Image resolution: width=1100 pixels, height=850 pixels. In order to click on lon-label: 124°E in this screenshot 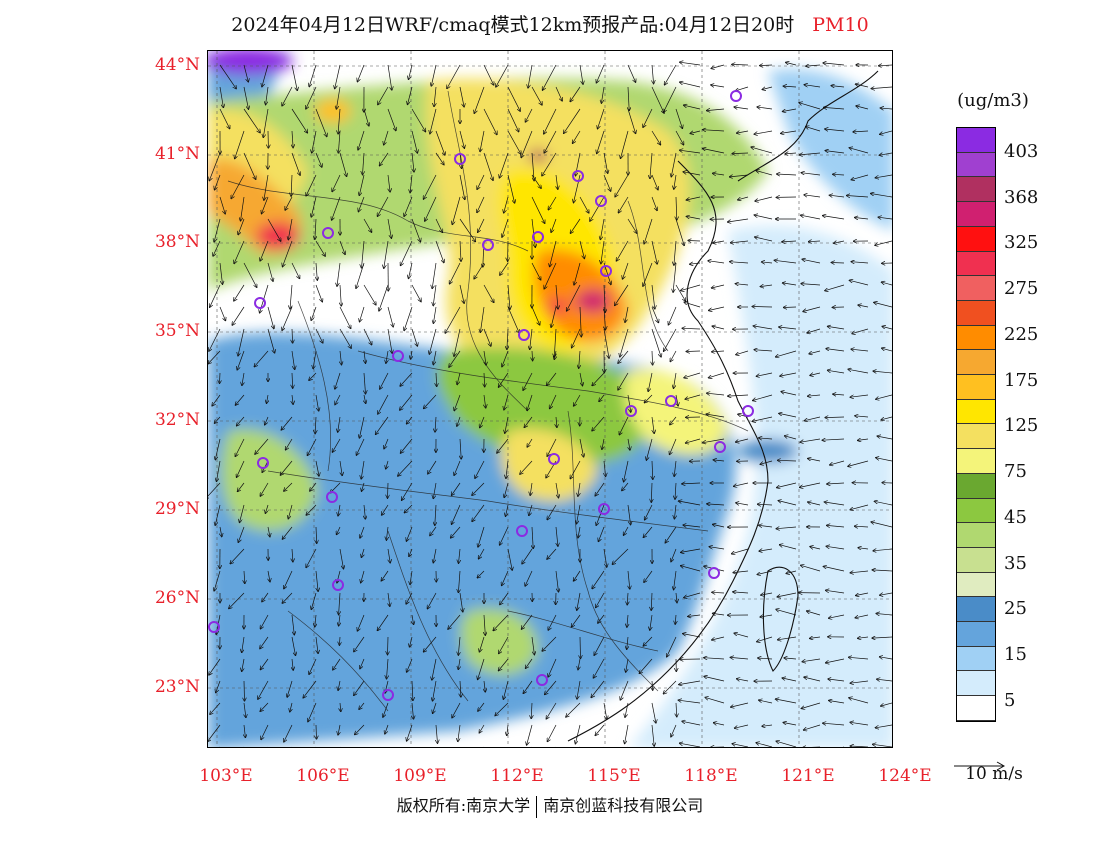, I will do `click(905, 776)`.